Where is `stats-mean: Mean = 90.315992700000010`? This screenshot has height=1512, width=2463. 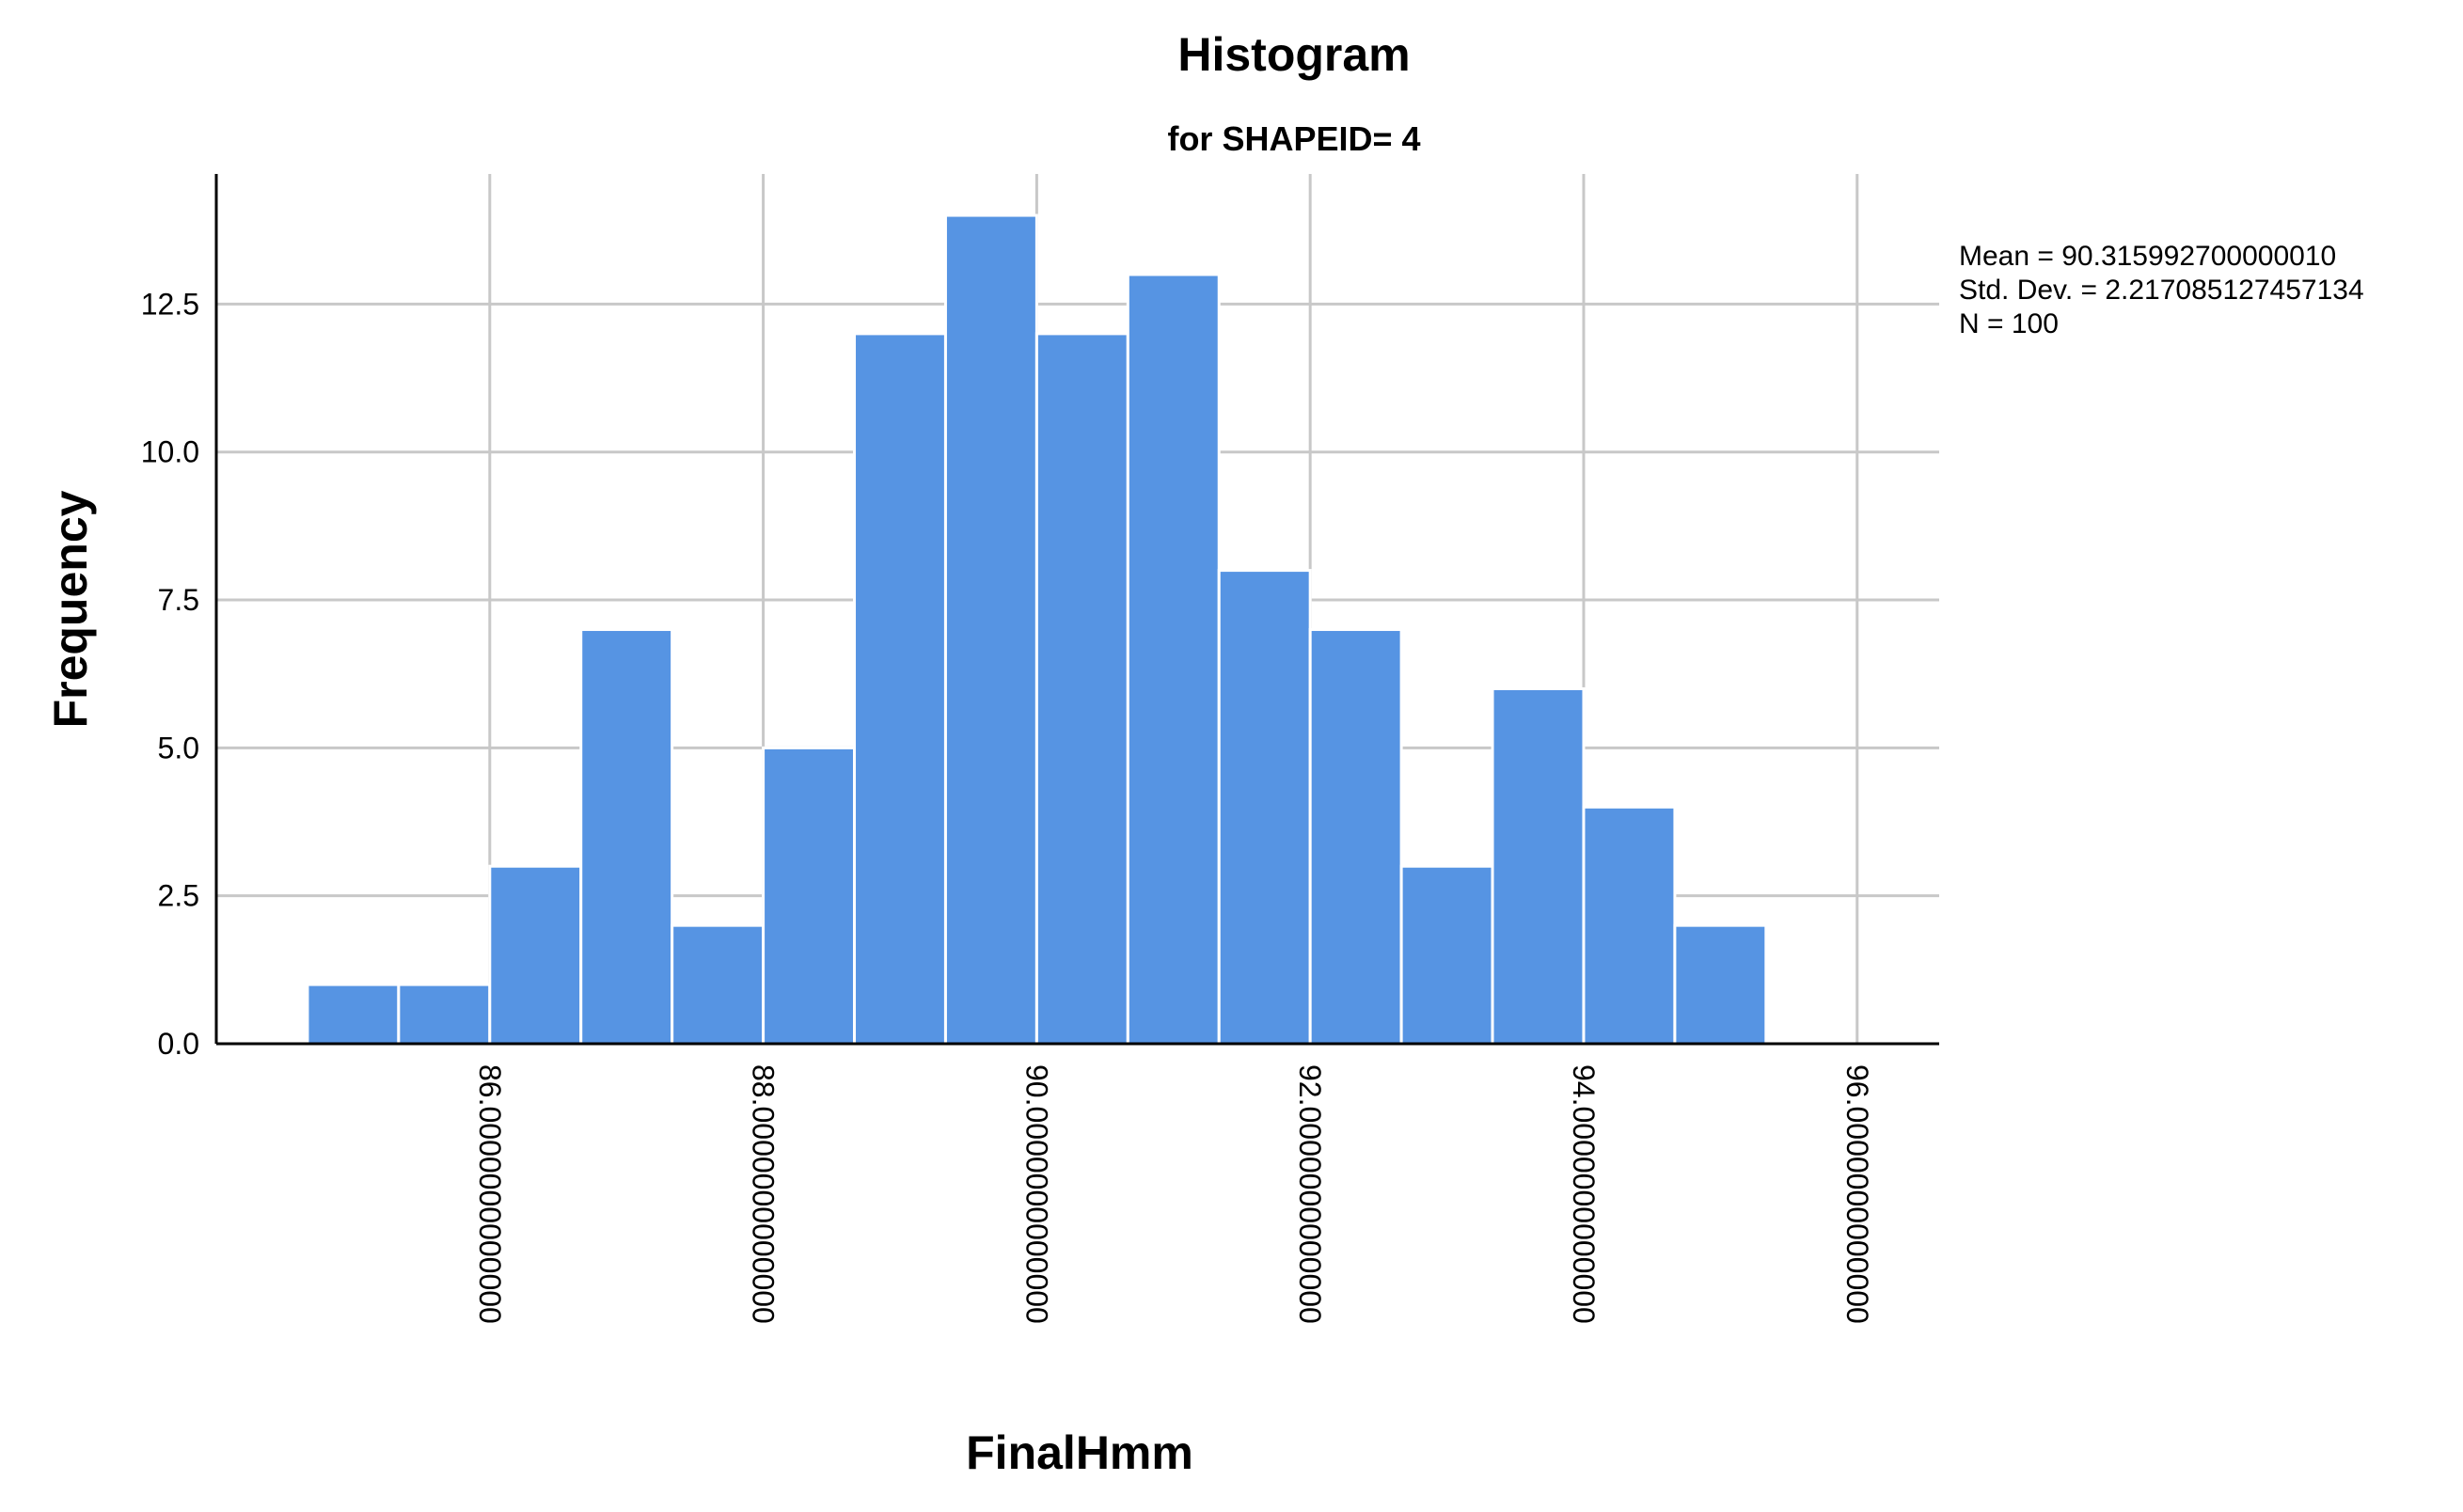 stats-mean: Mean = 90.315992700000010 is located at coordinates (2147, 256).